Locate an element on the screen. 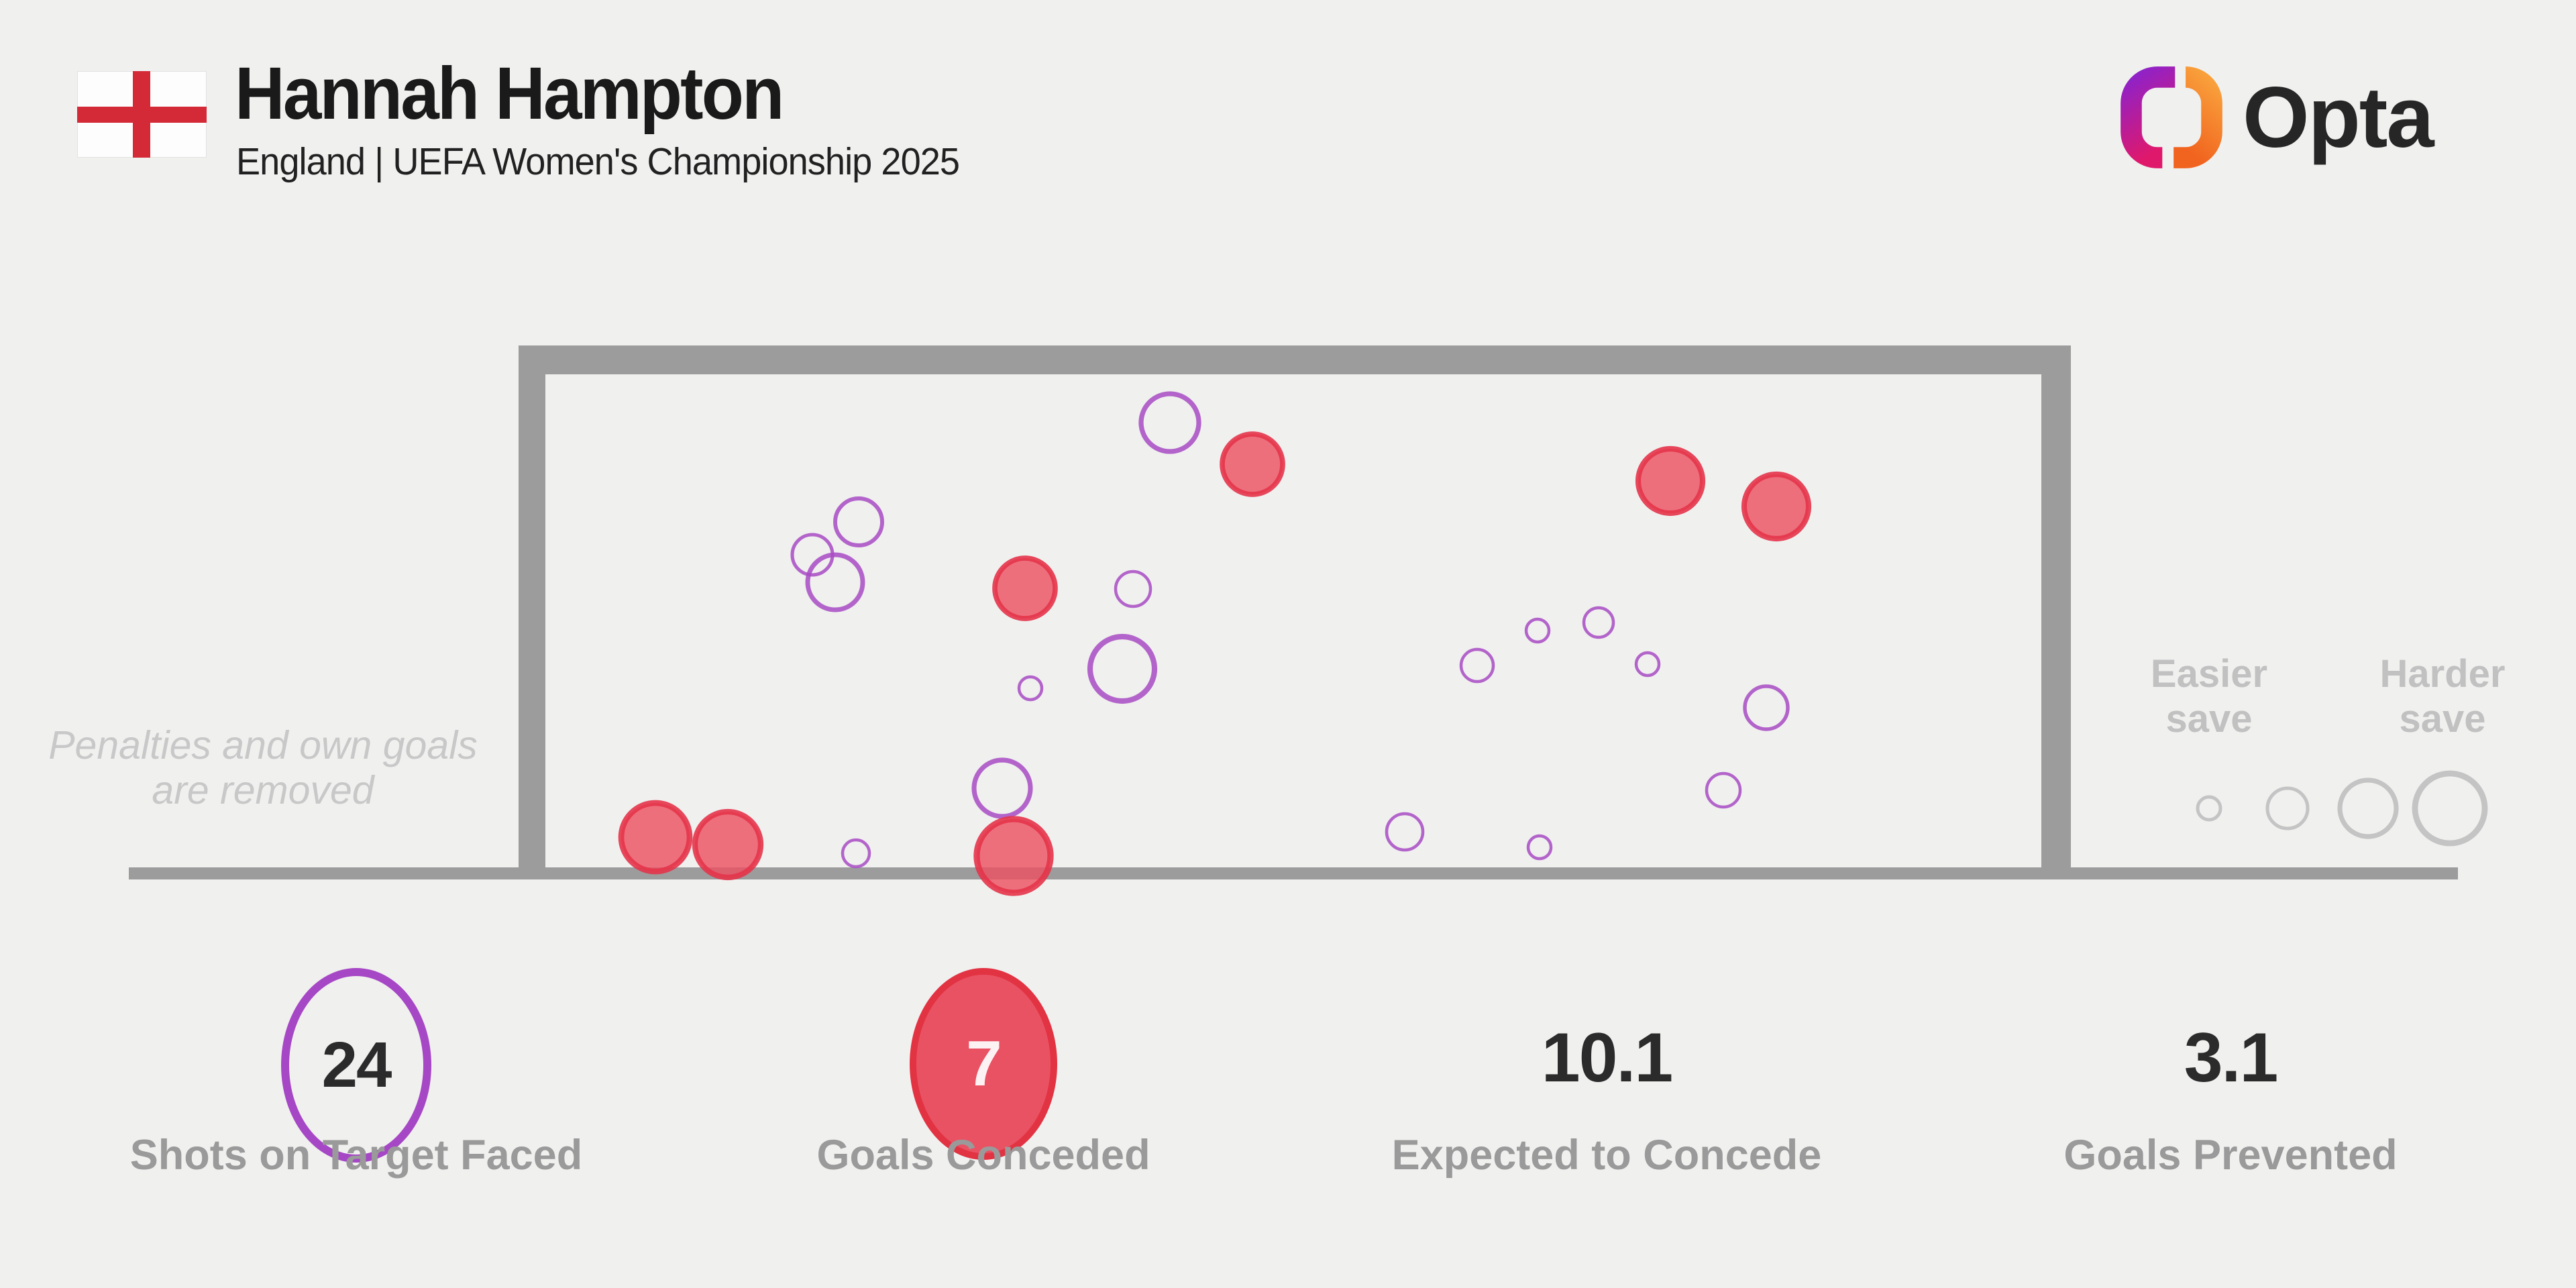 The height and width of the screenshot is (1288, 2576). goals-prevented-label: Goals Prevented is located at coordinates (2230, 1155).